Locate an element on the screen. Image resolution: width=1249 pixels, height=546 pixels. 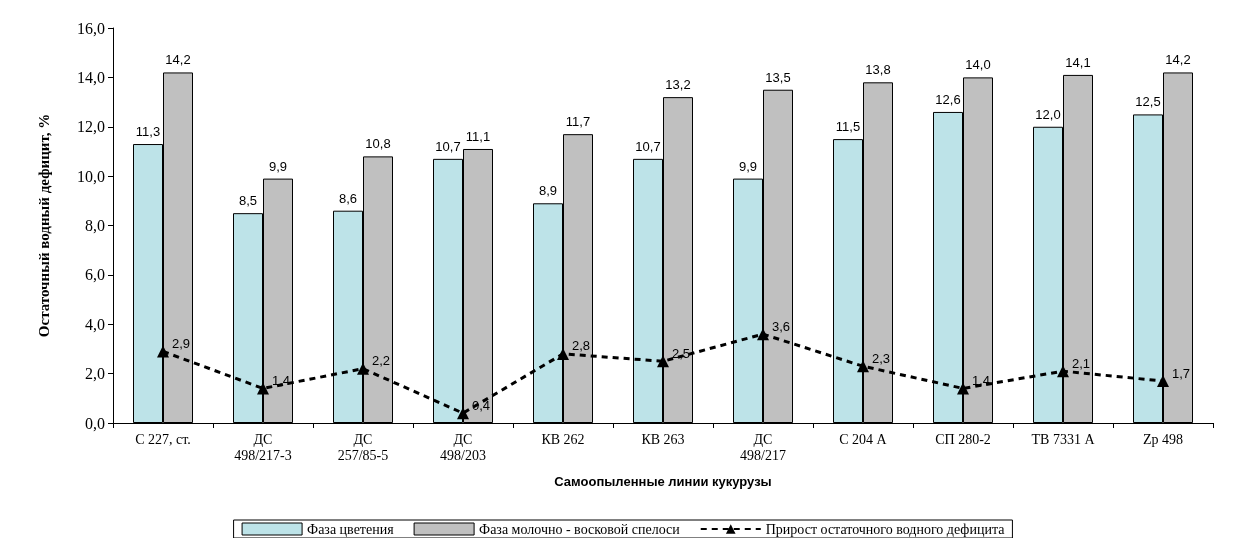
data-label: 12,0 is located at coordinates (1048, 114).